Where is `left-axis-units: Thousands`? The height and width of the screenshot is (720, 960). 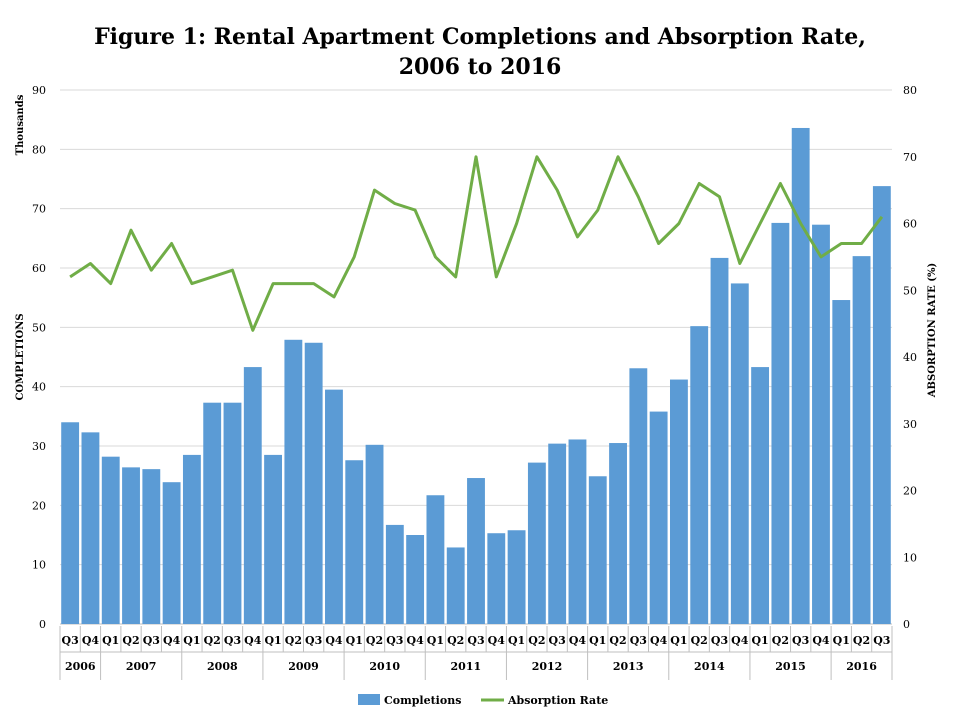 left-axis-units: Thousands is located at coordinates (20, 124).